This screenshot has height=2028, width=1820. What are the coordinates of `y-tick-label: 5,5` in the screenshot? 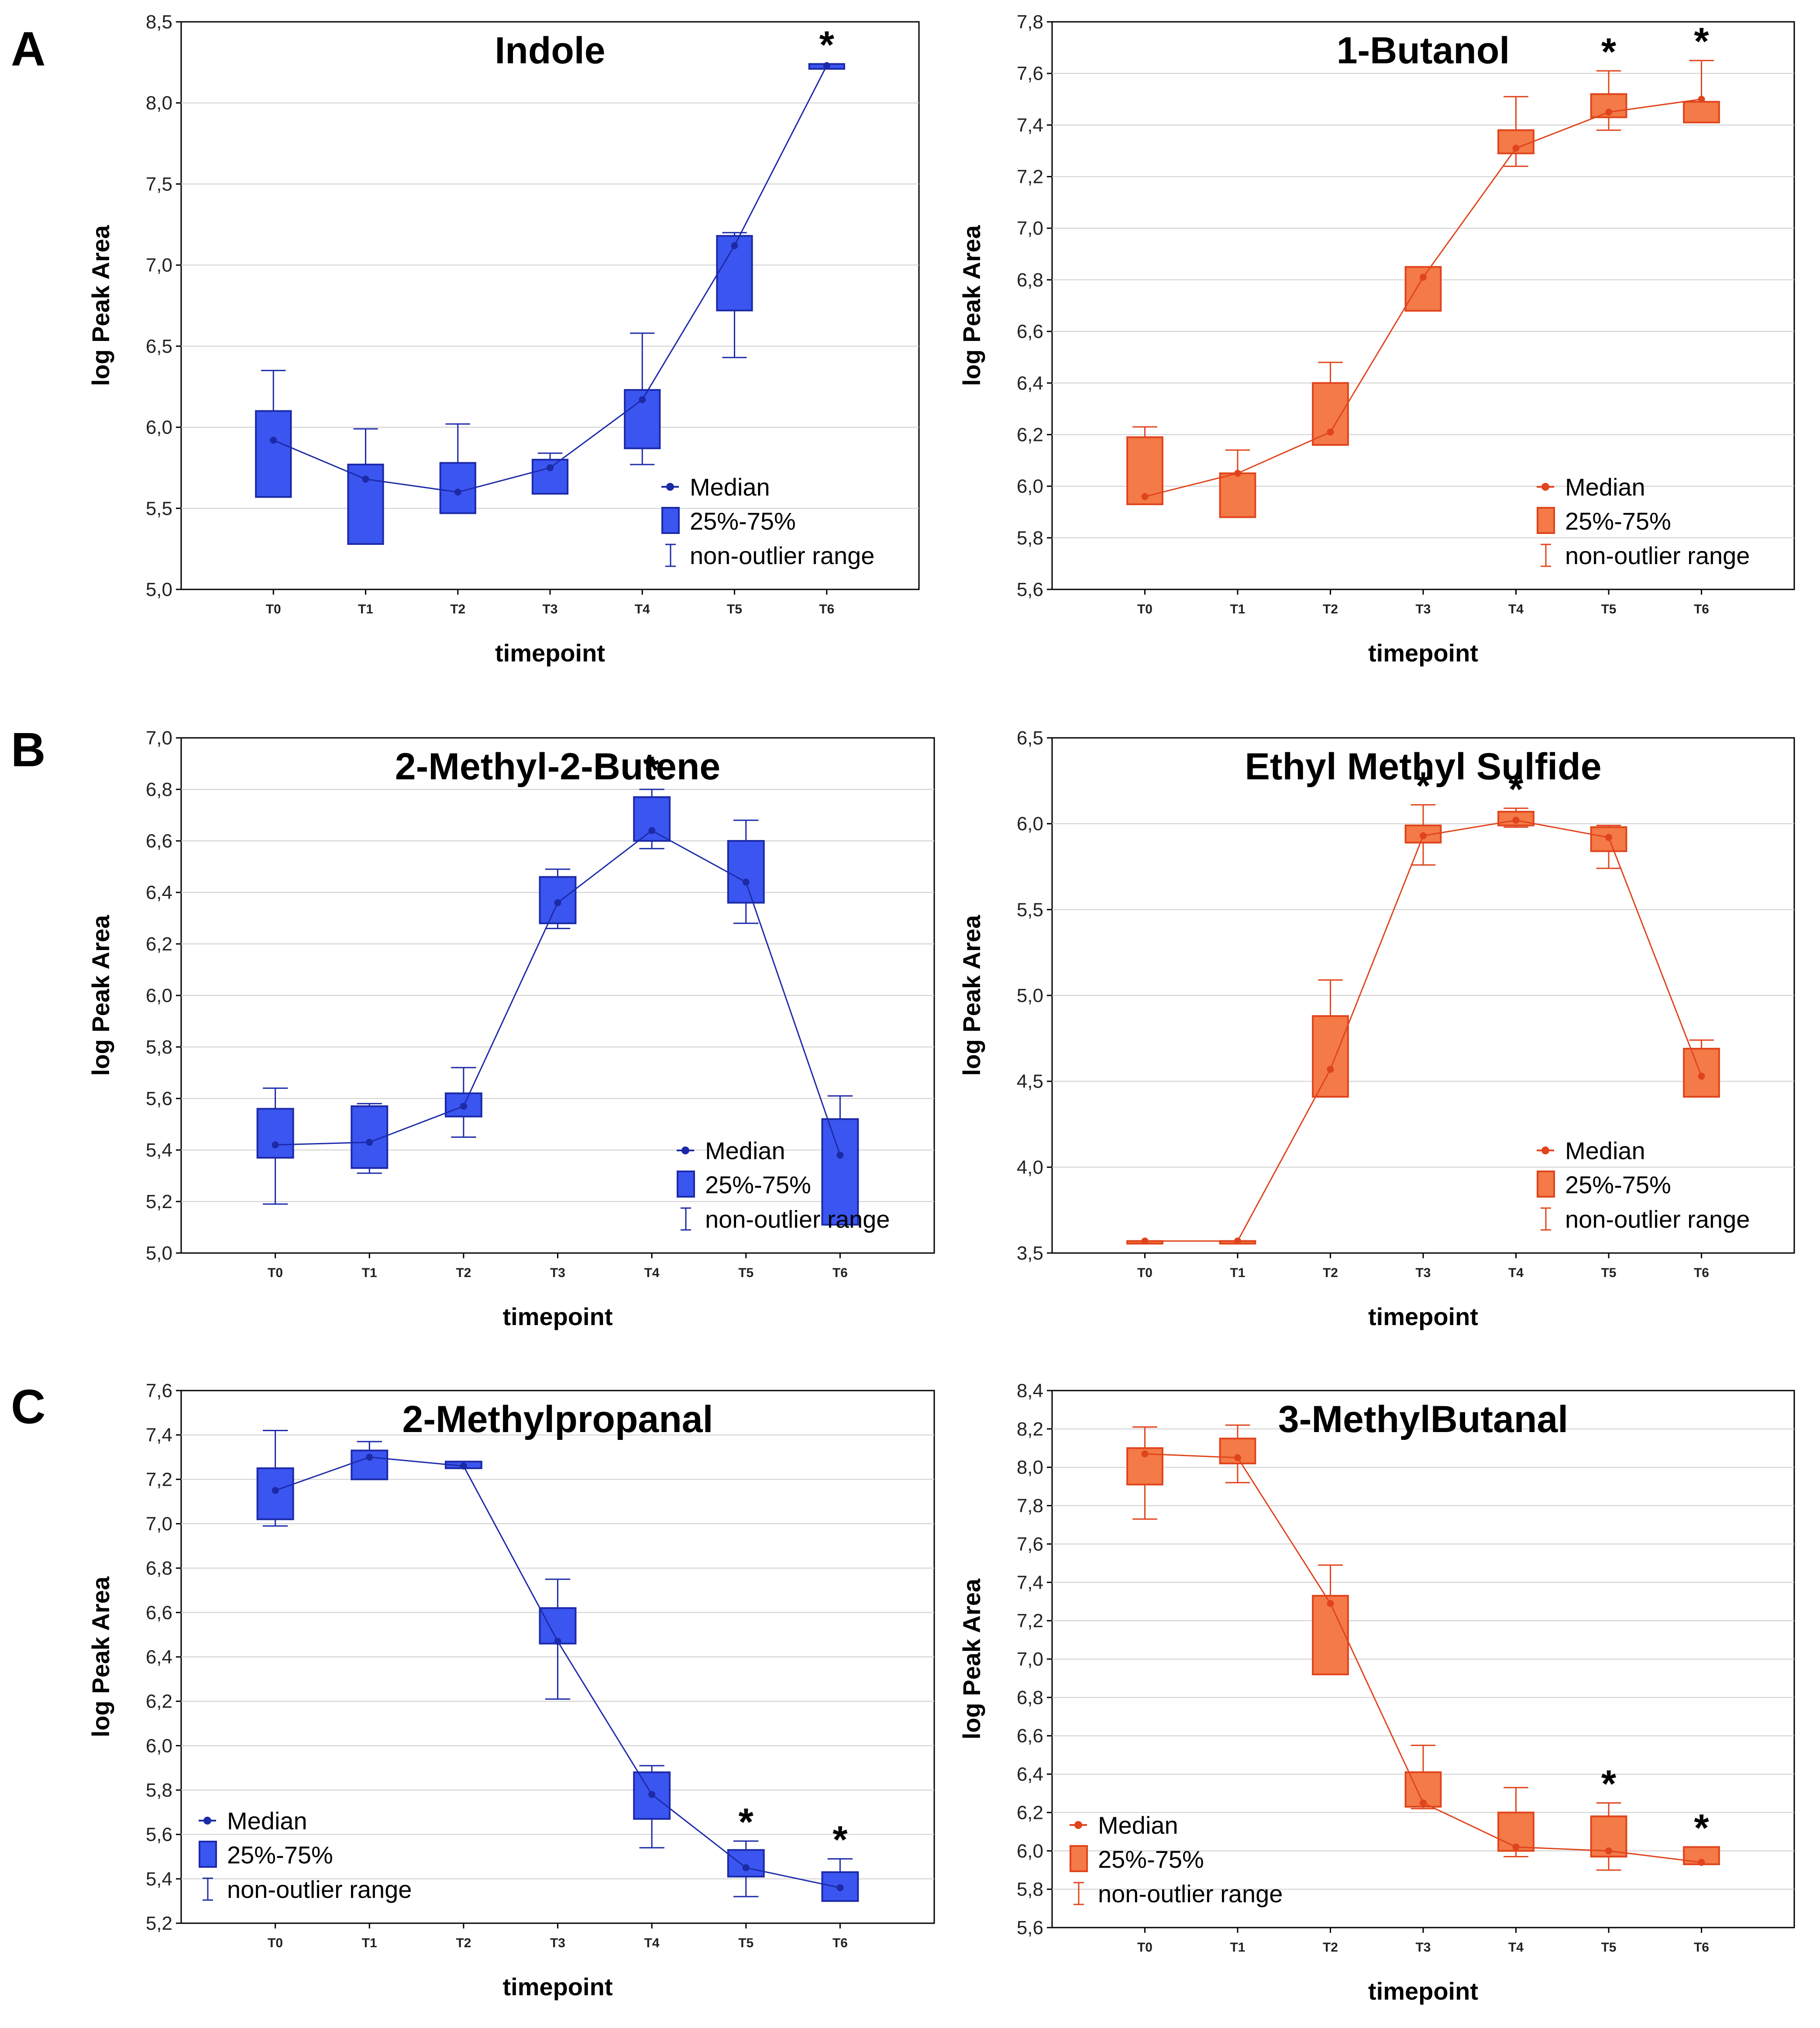 It's located at (159, 508).